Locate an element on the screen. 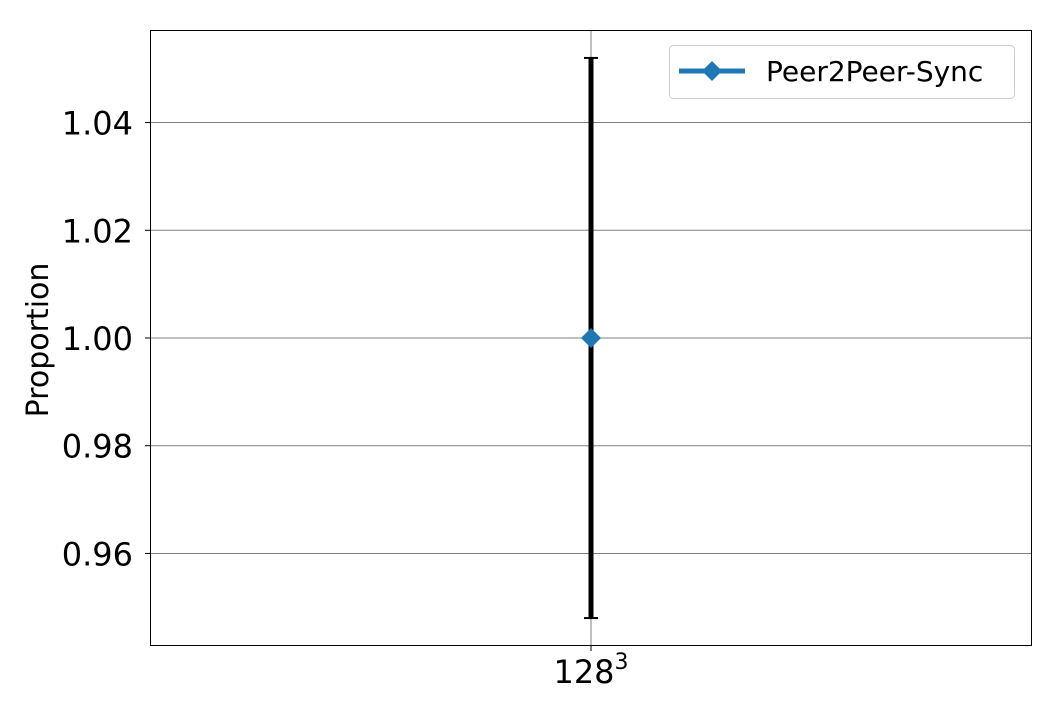 The height and width of the screenshot is (706, 1045). data-point is located at coordinates (591, 338).